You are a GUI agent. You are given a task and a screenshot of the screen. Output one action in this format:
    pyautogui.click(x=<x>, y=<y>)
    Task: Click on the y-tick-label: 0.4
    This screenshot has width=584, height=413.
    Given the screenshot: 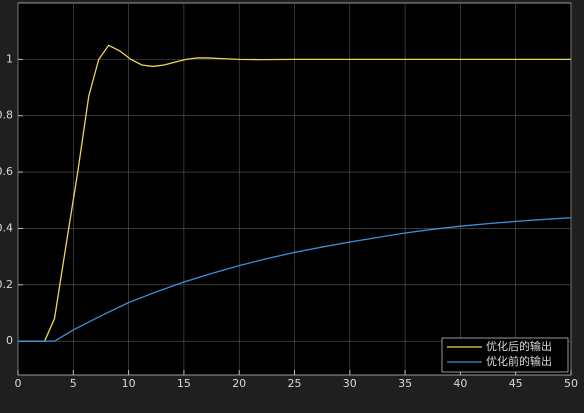 What is the action you would take?
    pyautogui.click(x=6, y=227)
    